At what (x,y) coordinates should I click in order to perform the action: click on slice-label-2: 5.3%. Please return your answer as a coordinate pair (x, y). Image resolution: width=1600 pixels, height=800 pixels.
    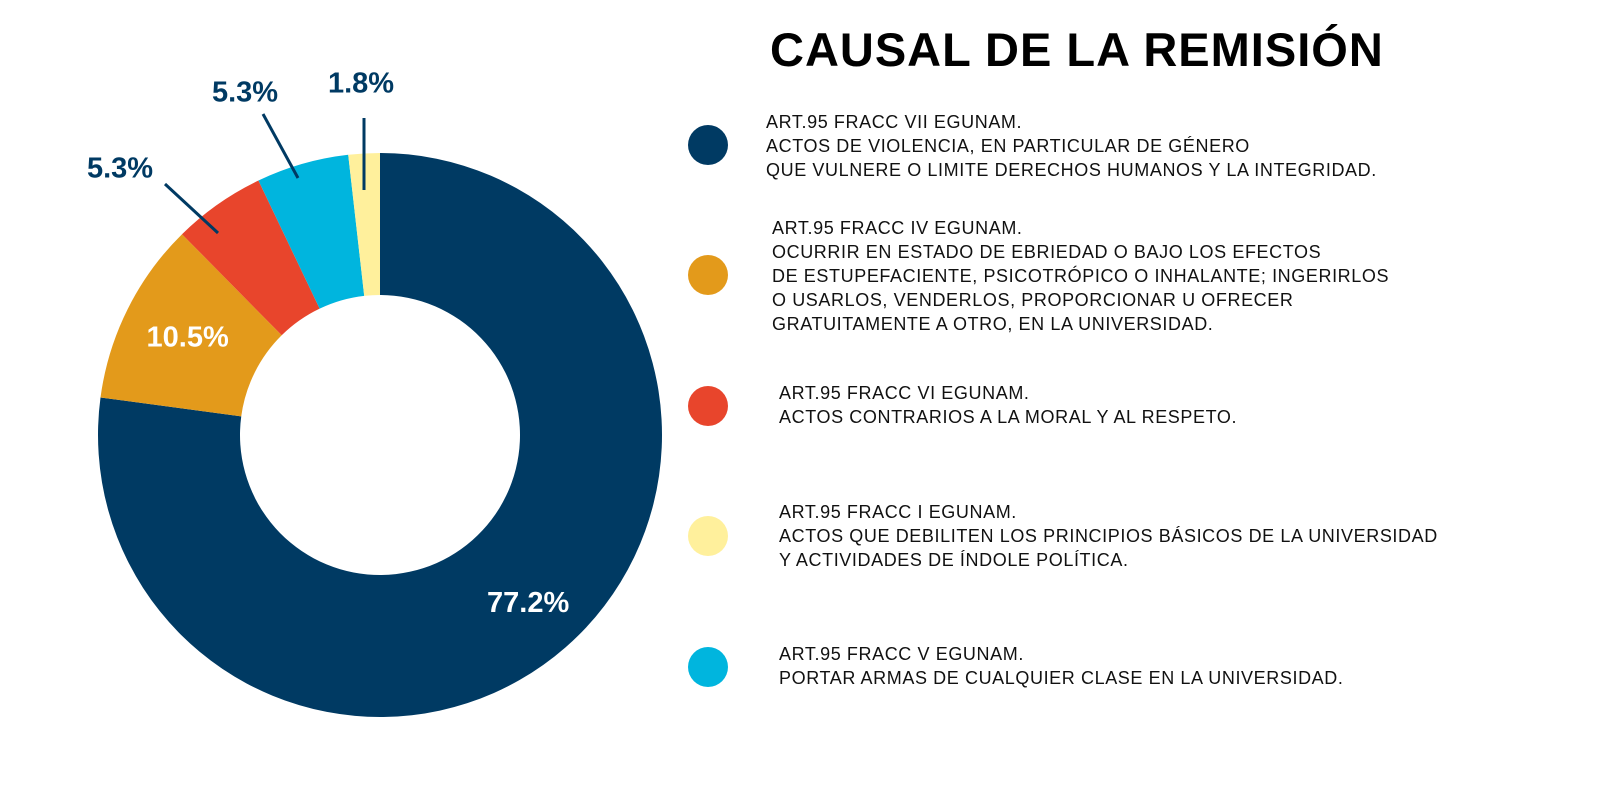
    Looking at the image, I should click on (120, 169).